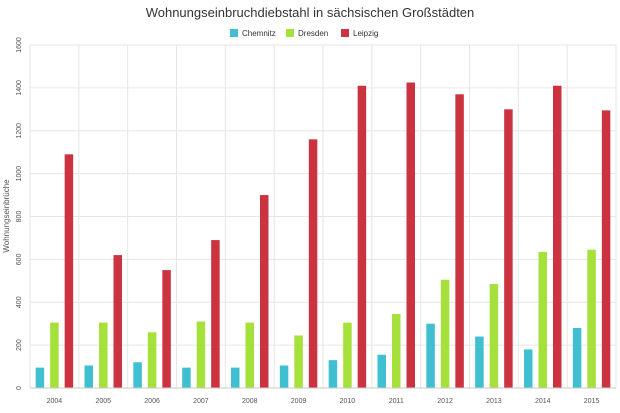 This screenshot has height=413, width=620. What do you see at coordinates (54, 355) in the screenshot?
I see `bar-dresden-2004` at bounding box center [54, 355].